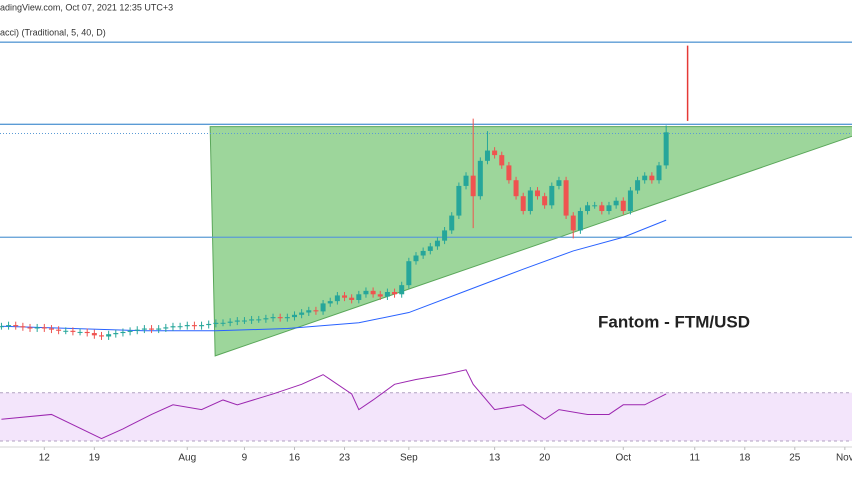  What do you see at coordinates (674, 321) in the screenshot?
I see `chart-annotation: Fantom - FTM/USD` at bounding box center [674, 321].